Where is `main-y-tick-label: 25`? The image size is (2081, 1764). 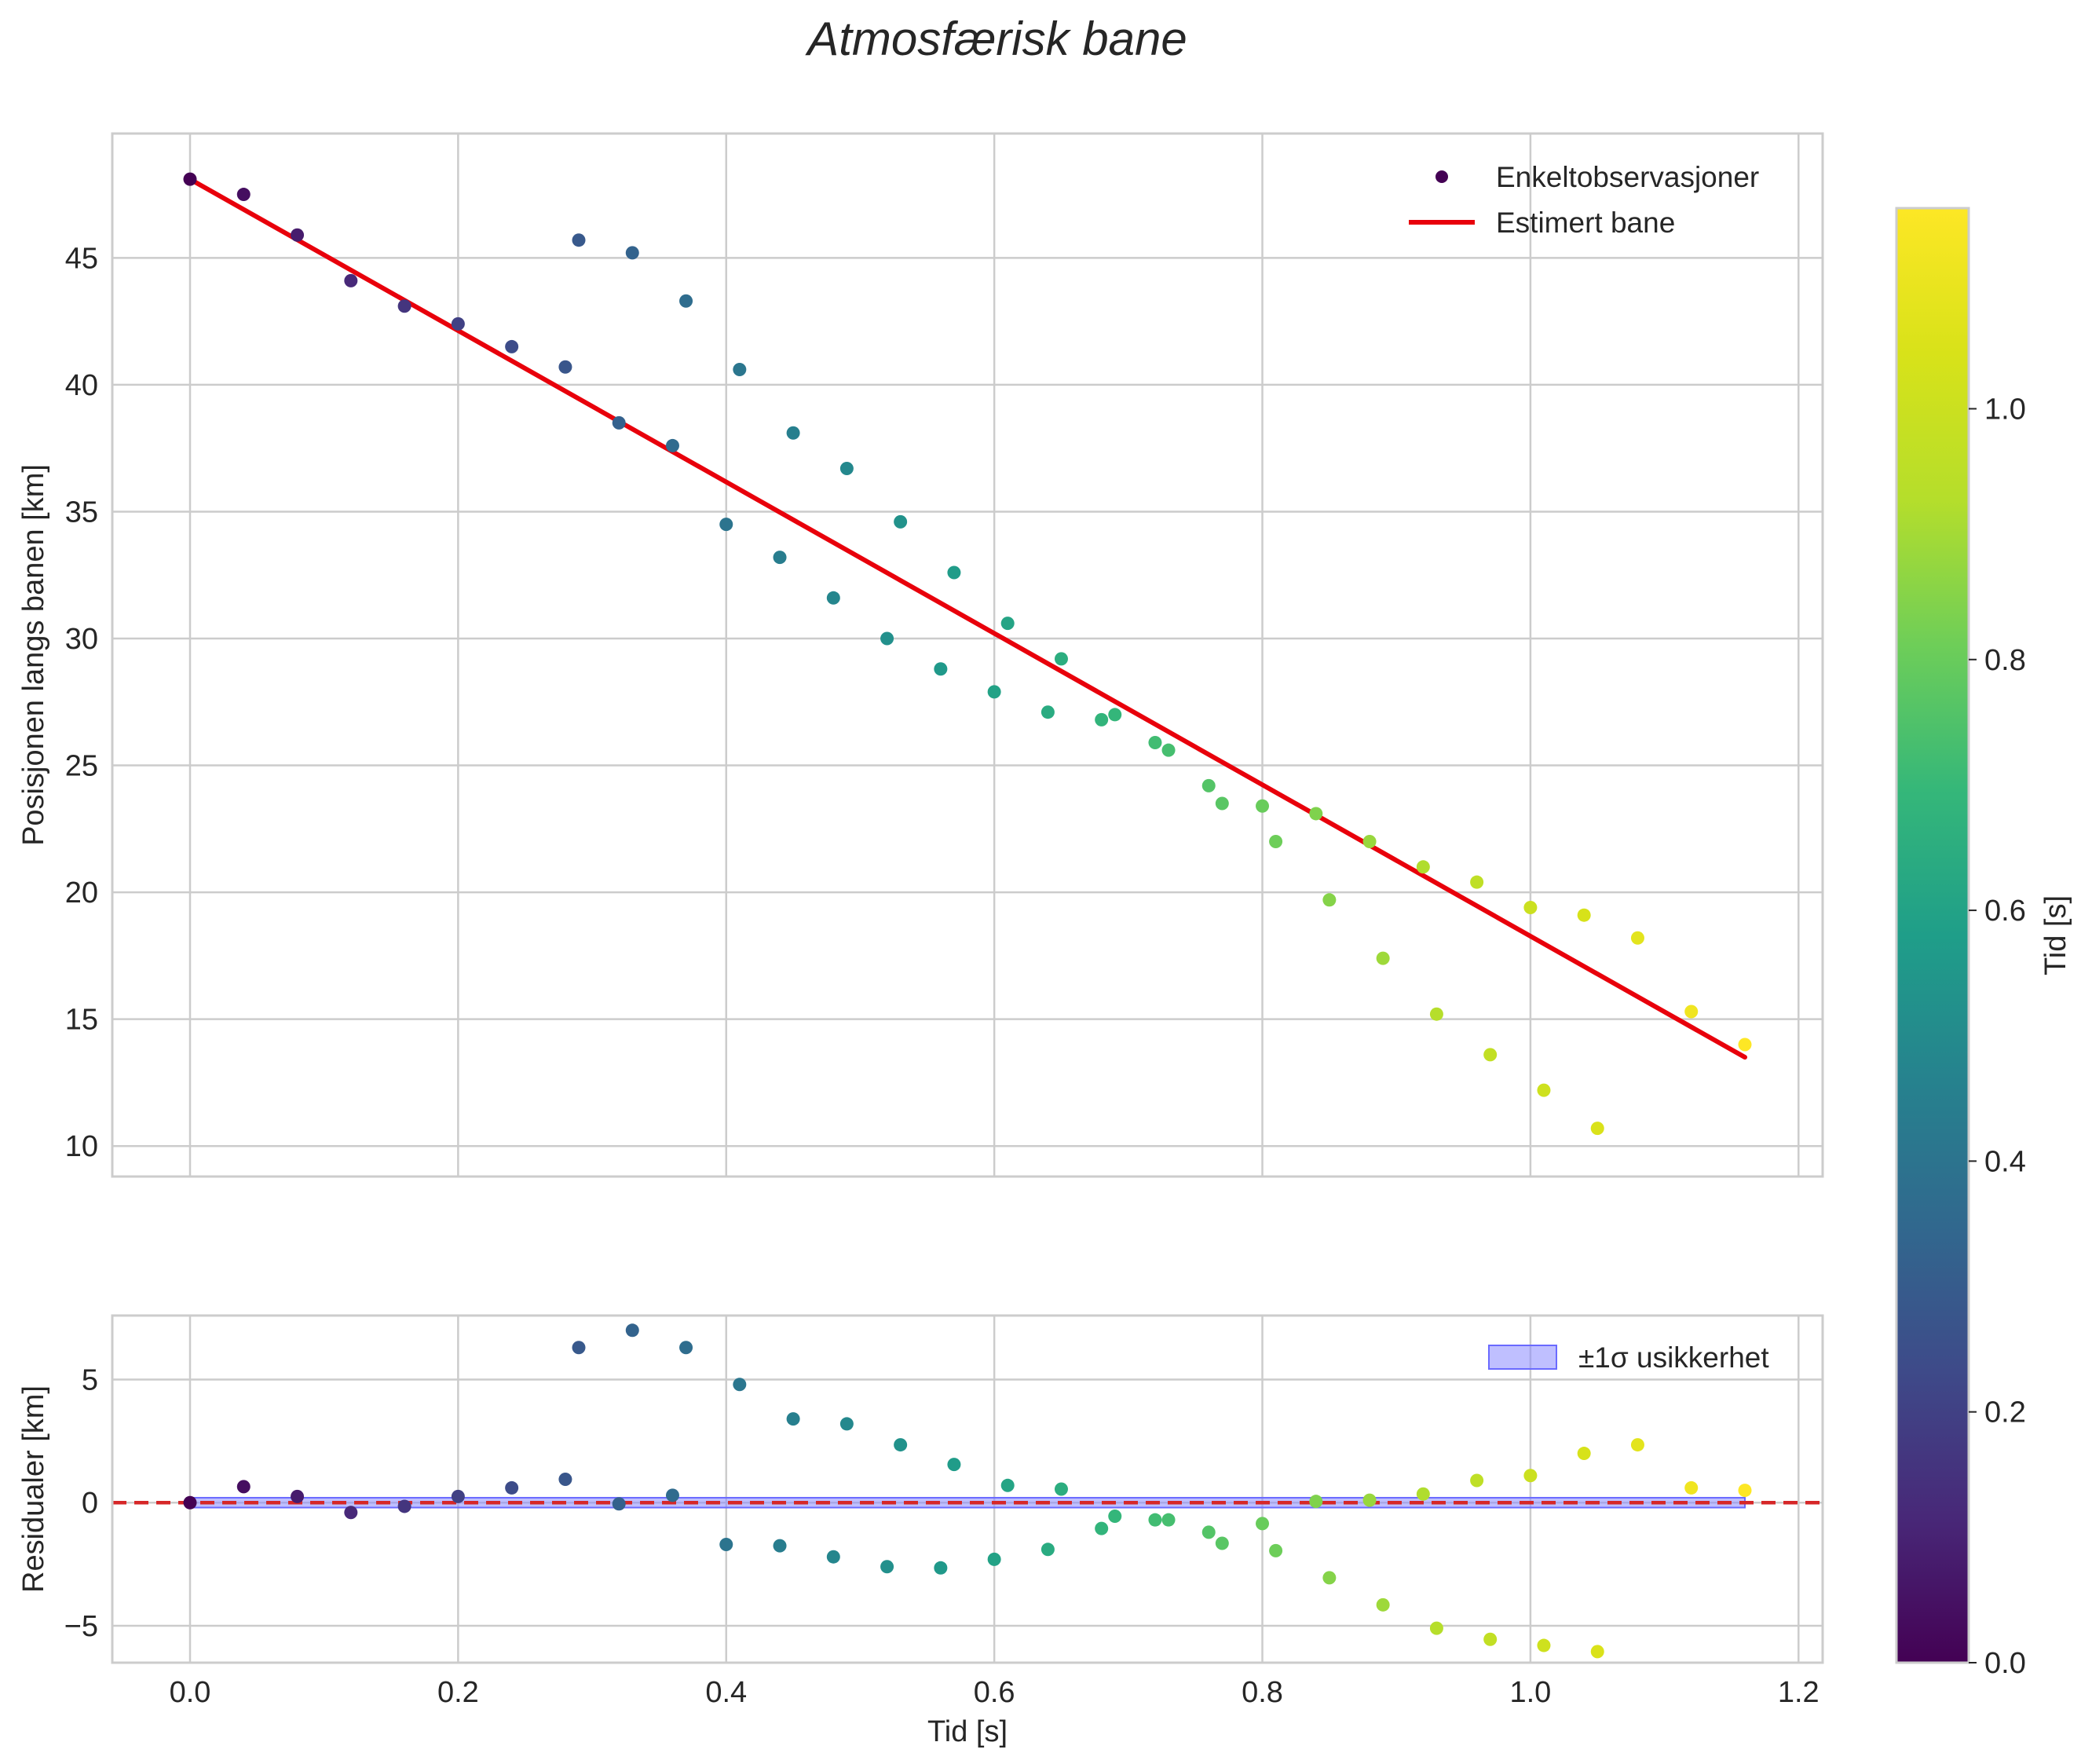 main-y-tick-label: 25 is located at coordinates (81, 767).